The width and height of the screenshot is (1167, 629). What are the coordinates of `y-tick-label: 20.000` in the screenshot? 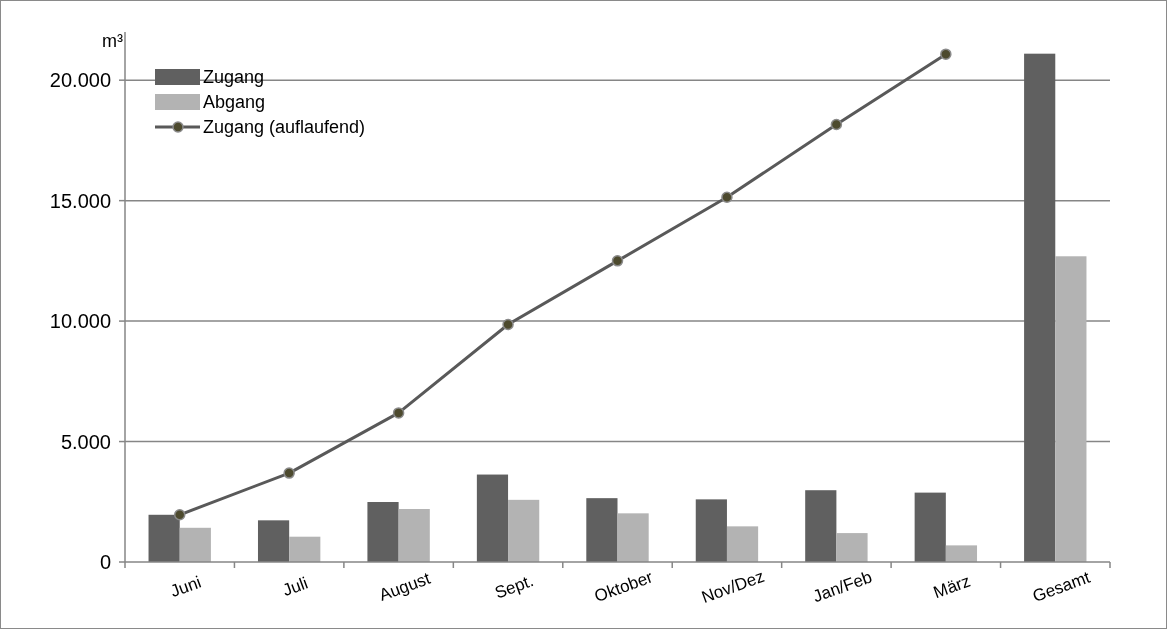 It's located at (80, 80).